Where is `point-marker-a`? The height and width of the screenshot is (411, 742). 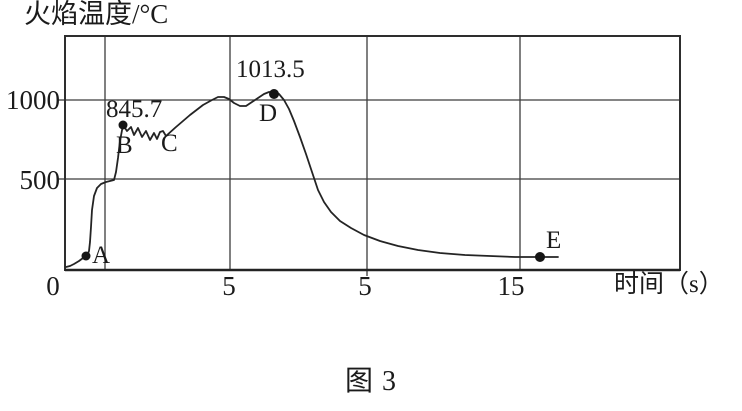 point-marker-a is located at coordinates (86, 256).